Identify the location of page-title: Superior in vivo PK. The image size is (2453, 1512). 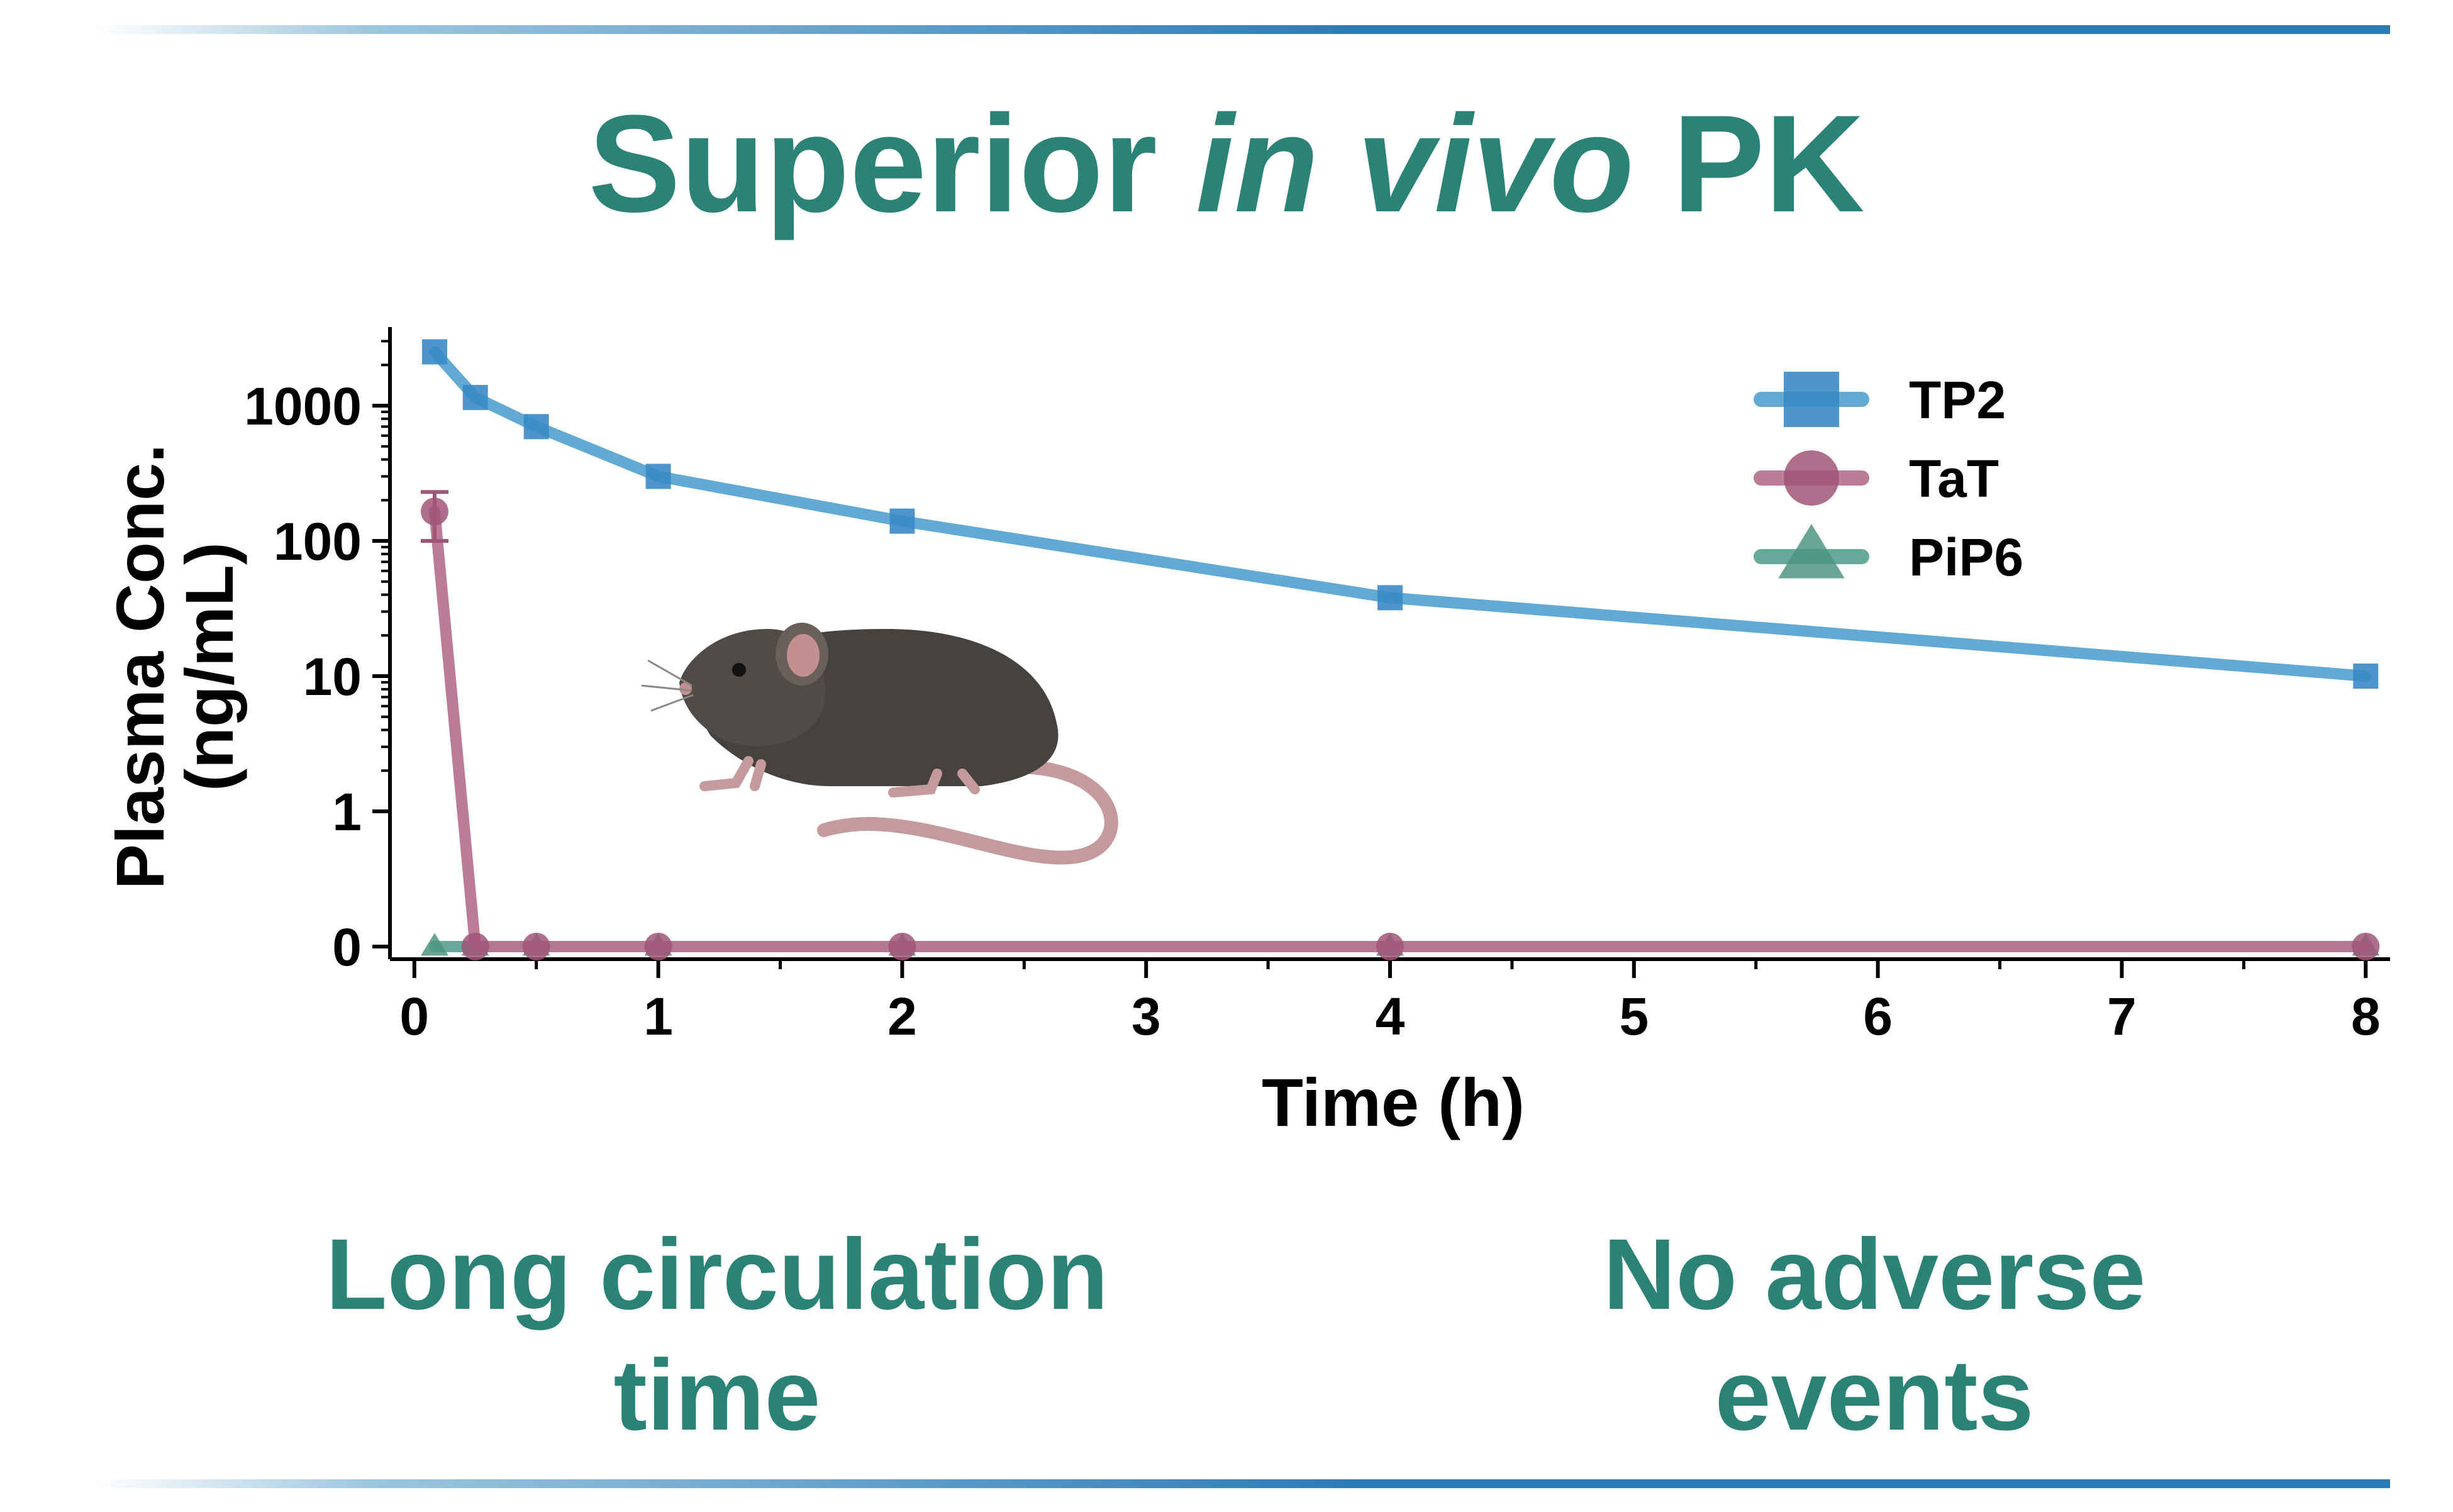
(1226, 163).